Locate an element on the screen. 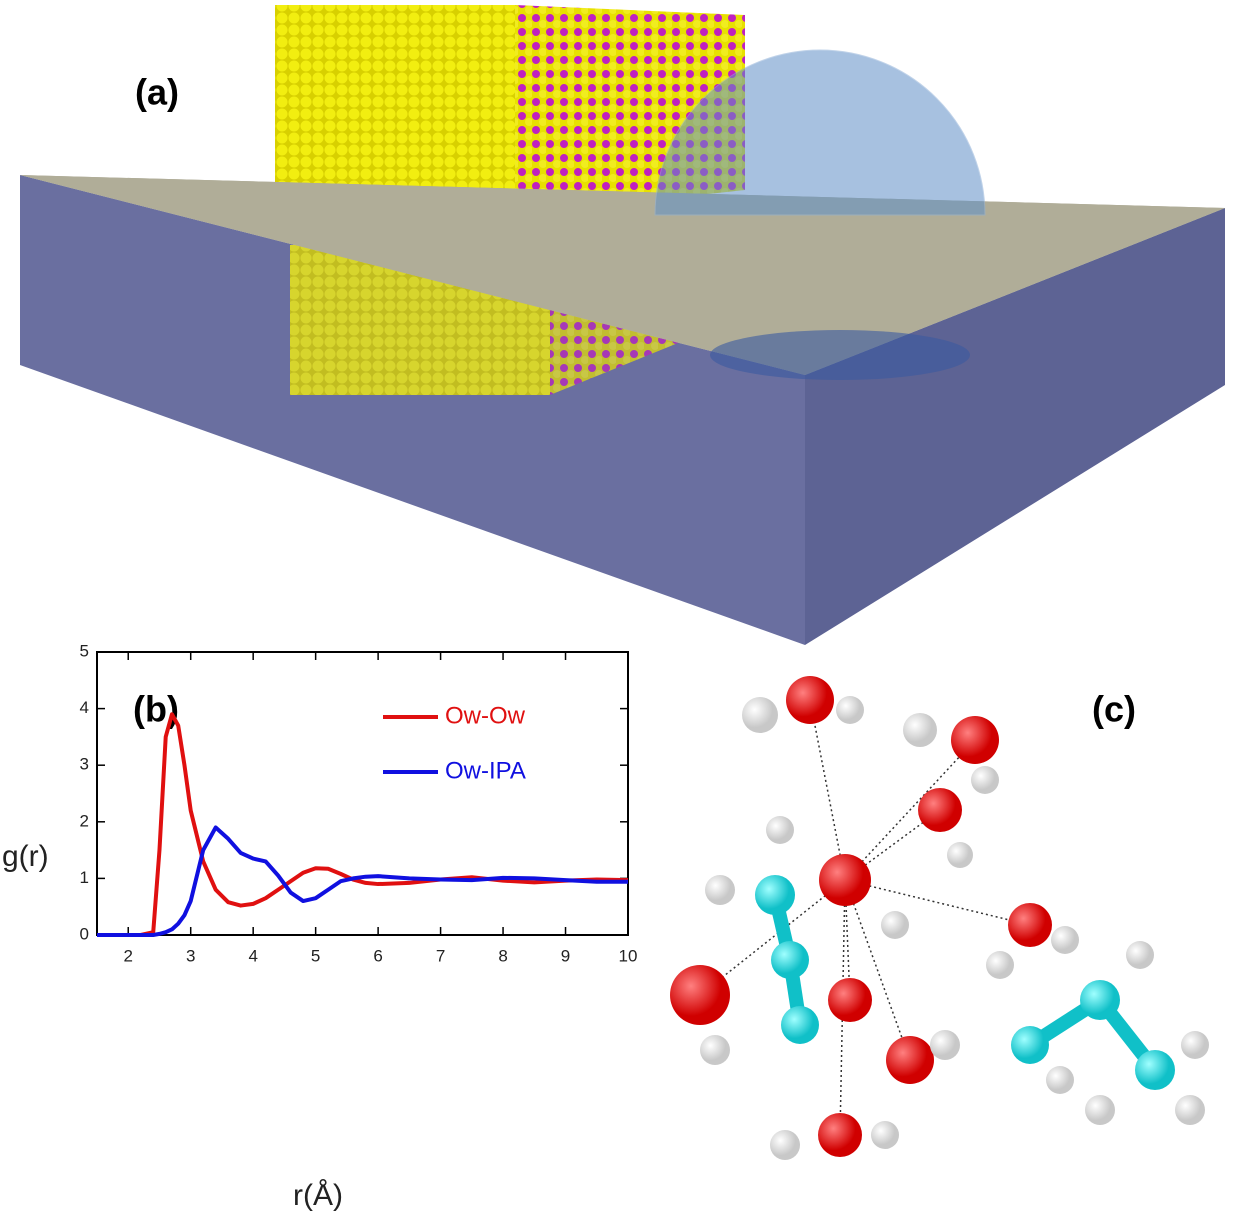 The image size is (1250, 1217). plot-frame is located at coordinates (362, 793).